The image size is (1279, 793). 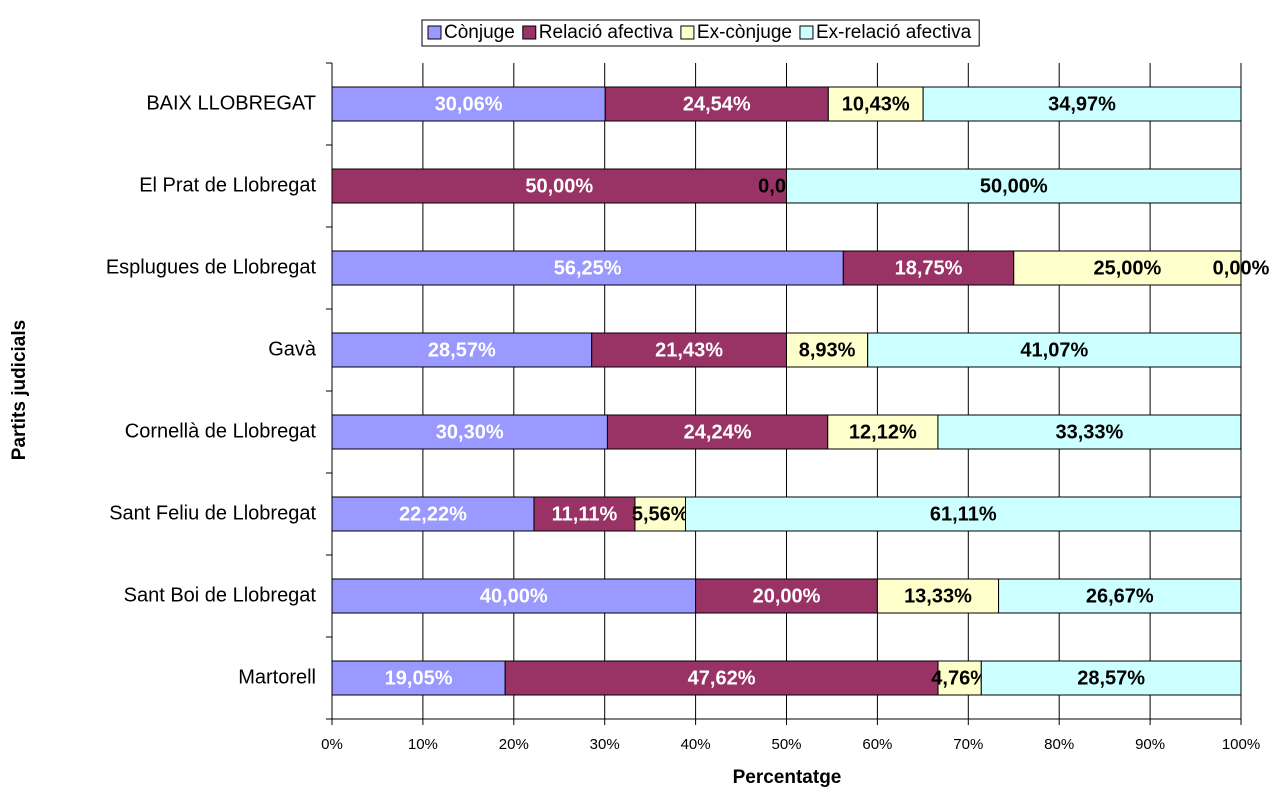 I want to click on value-label: 19,05%, so click(x=419, y=678).